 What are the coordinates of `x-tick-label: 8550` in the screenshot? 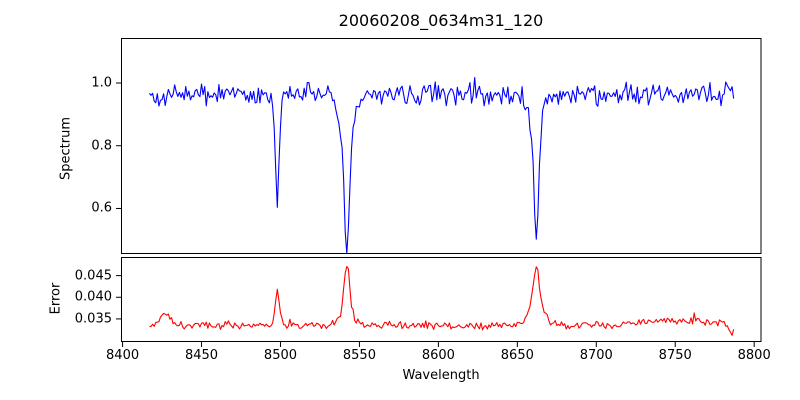 It's located at (359, 355).